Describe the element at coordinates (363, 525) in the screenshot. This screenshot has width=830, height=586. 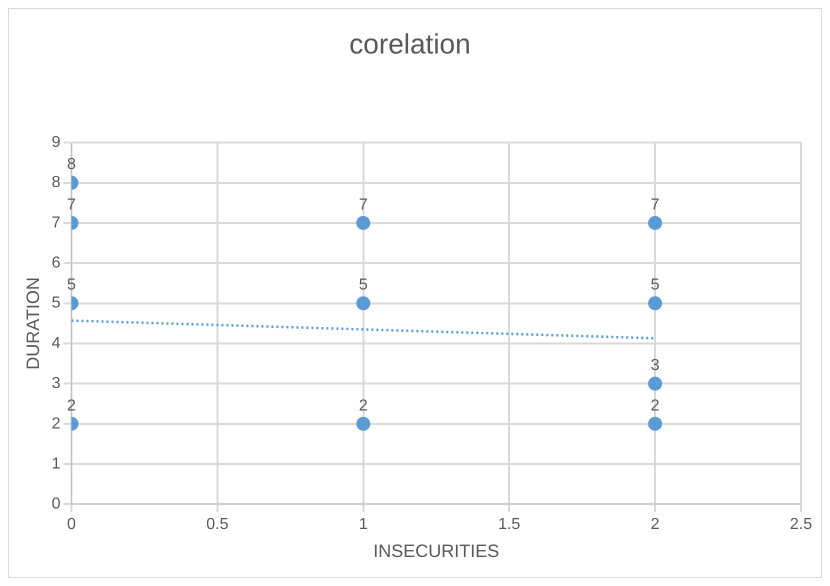
I see `x-tick-label: 1` at that location.